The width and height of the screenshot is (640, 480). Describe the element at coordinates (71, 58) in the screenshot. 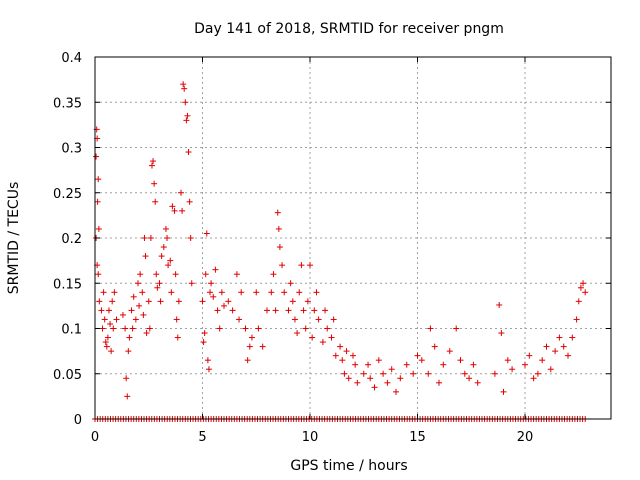

I see `y-tick-label: 0.4` at that location.